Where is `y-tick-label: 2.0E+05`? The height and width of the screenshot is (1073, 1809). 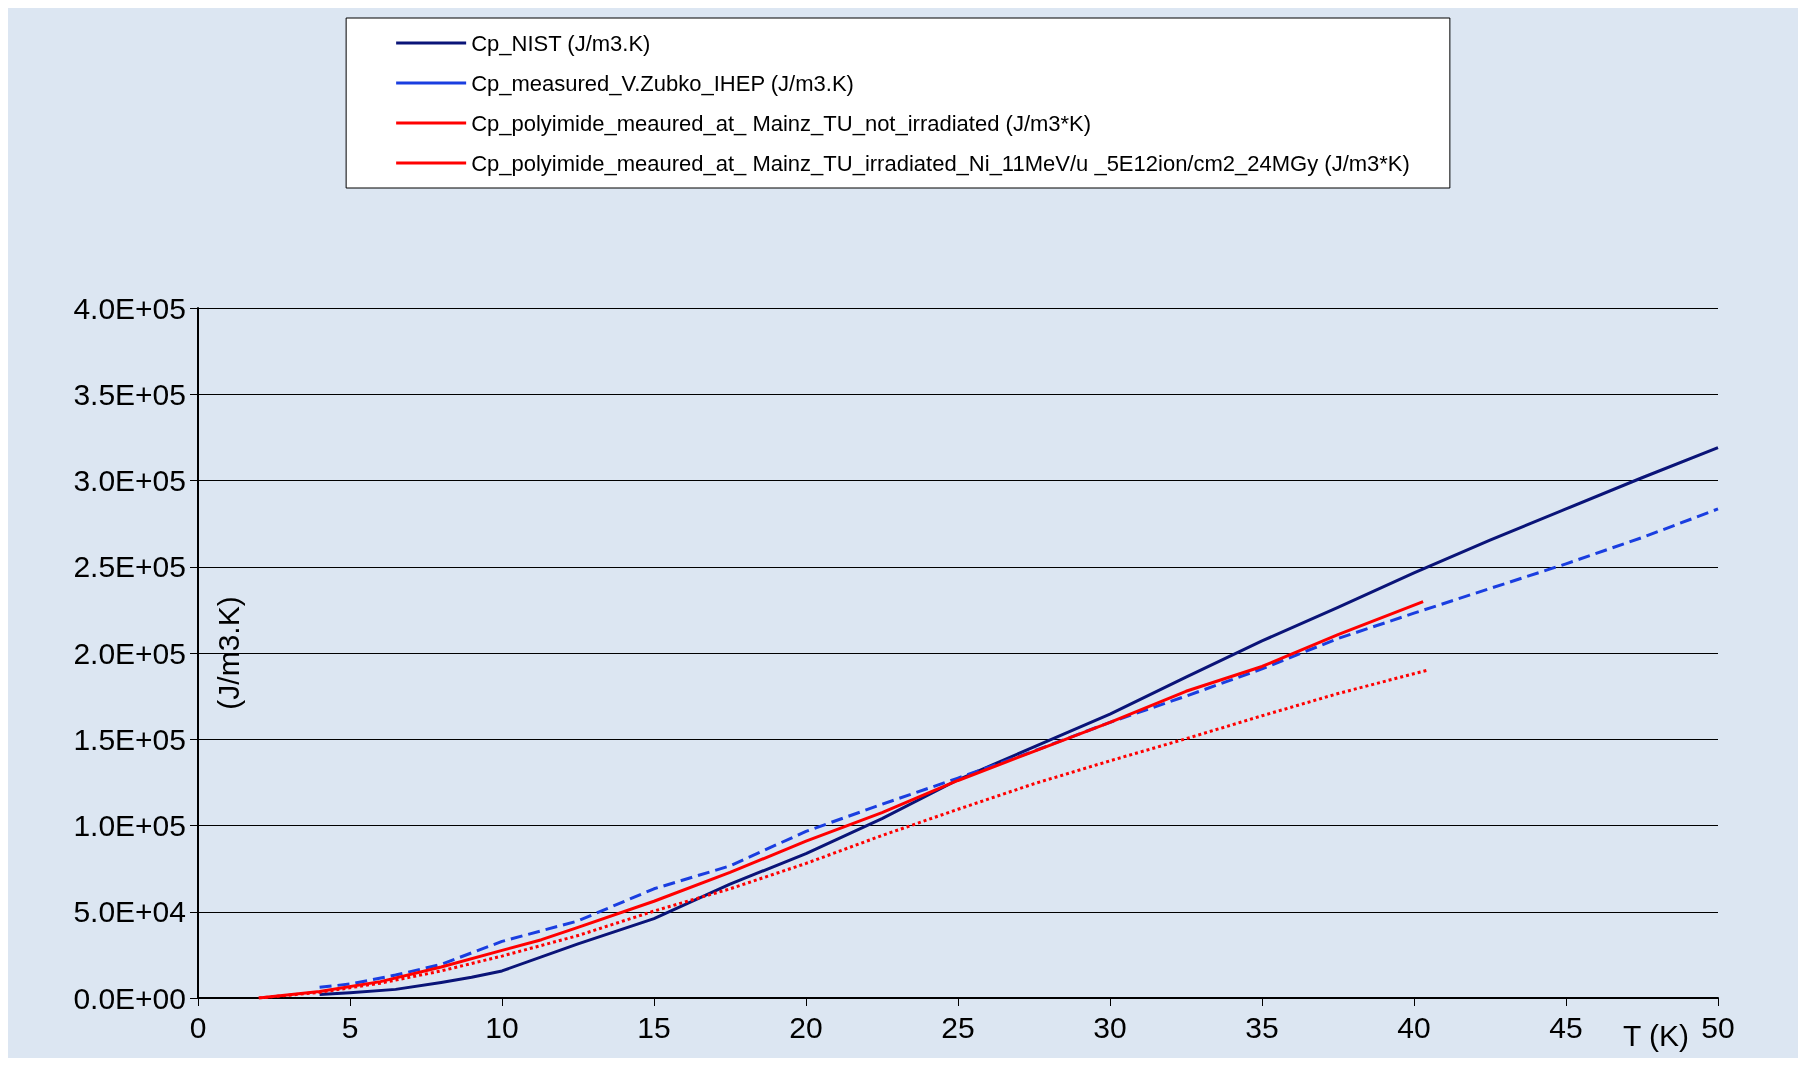 y-tick-label: 2.0E+05 is located at coordinates (129, 653).